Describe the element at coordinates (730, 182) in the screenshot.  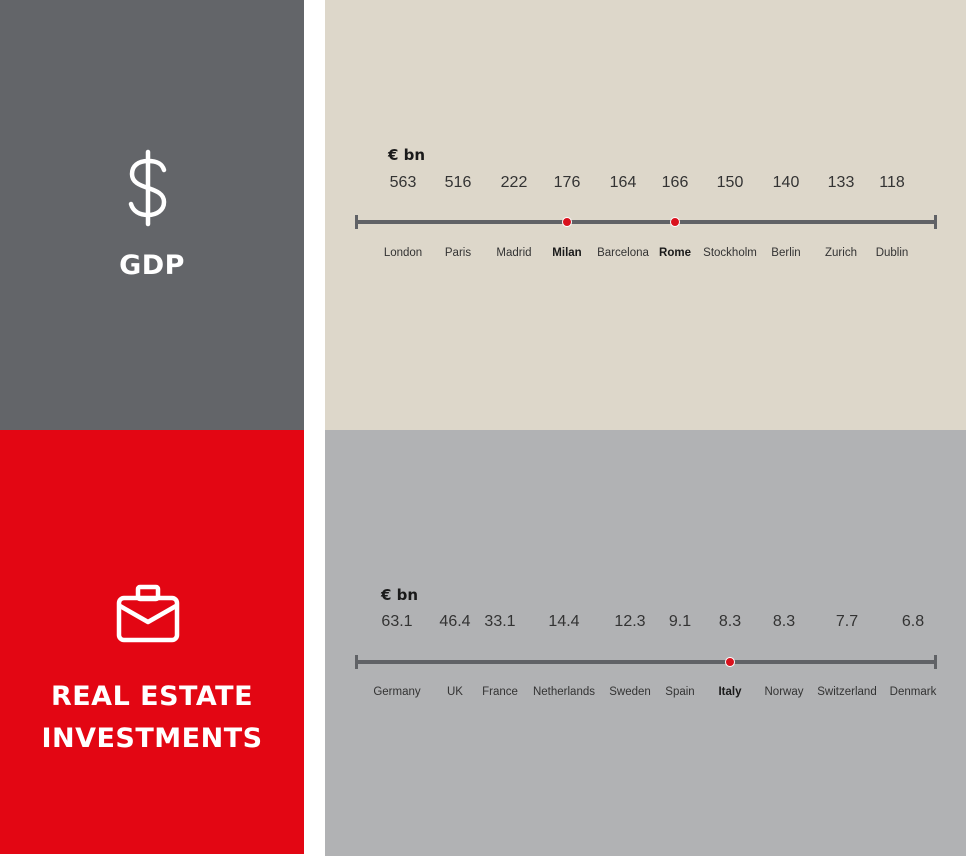
I see `data-value: 150` at that location.